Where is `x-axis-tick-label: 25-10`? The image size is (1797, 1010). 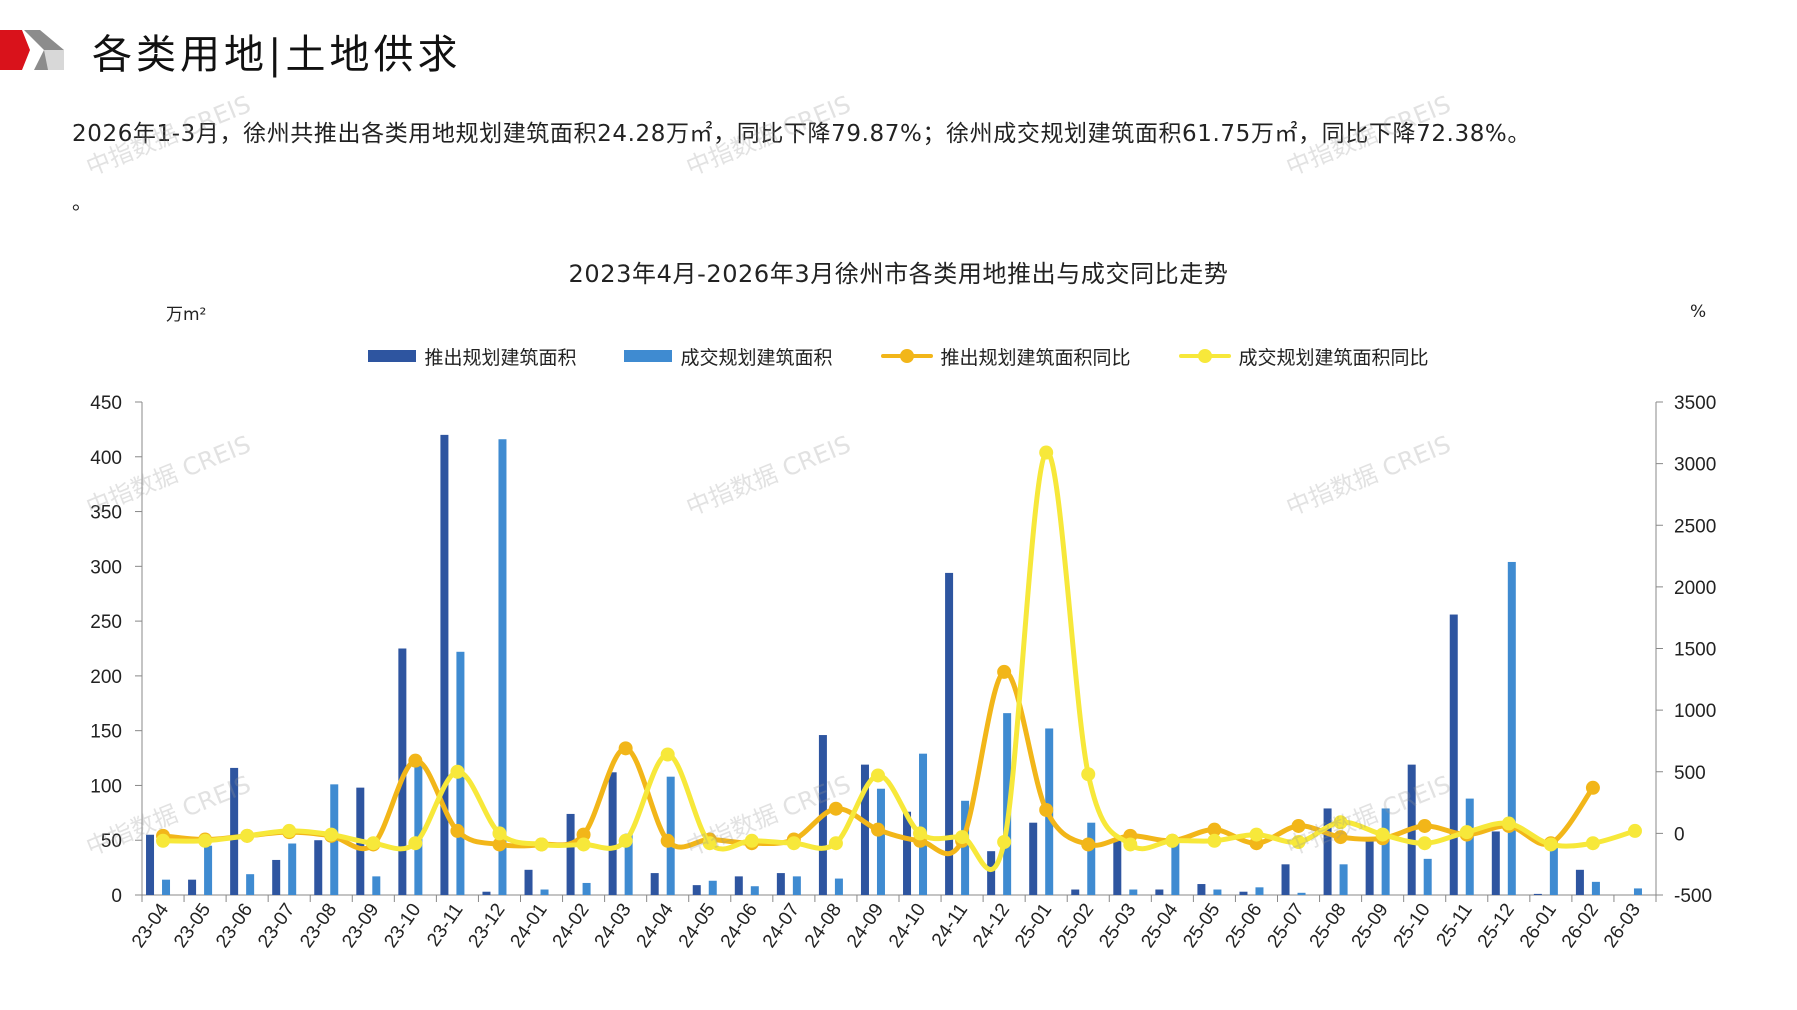
x-axis-tick-label: 25-10 is located at coordinates (1412, 926).